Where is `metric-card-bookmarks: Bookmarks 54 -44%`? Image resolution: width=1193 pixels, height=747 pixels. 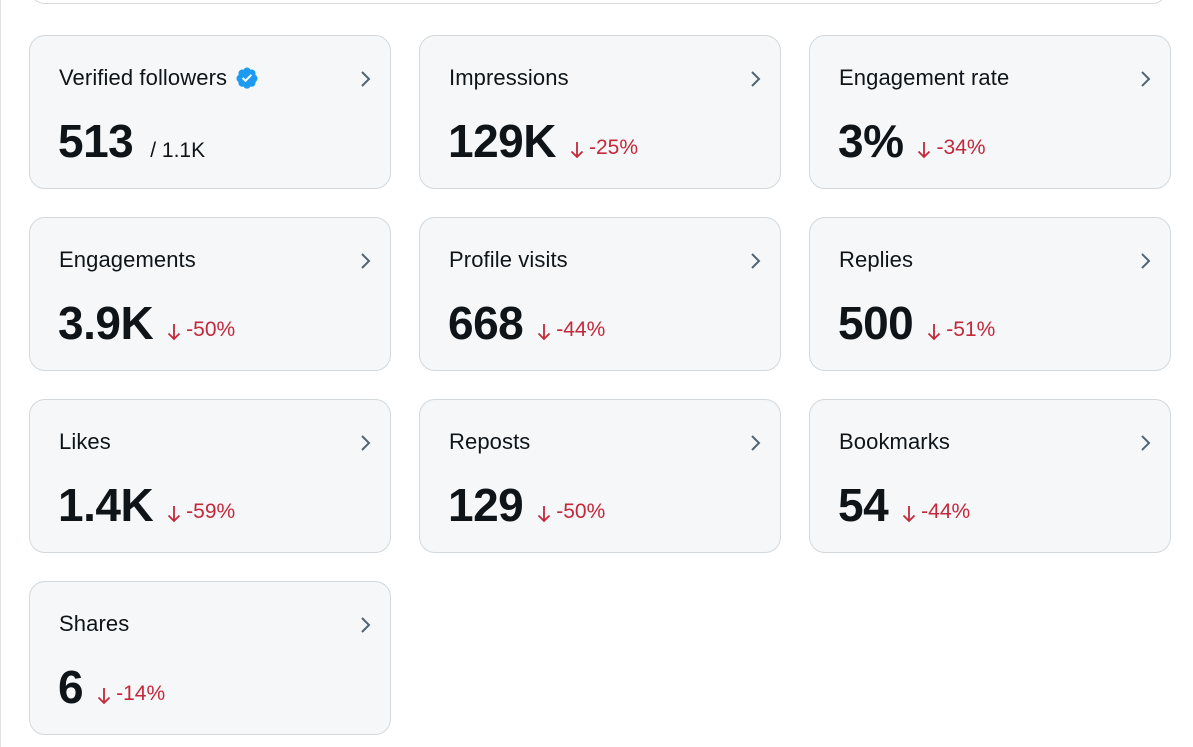 metric-card-bookmarks: Bookmarks 54 -44% is located at coordinates (990, 476).